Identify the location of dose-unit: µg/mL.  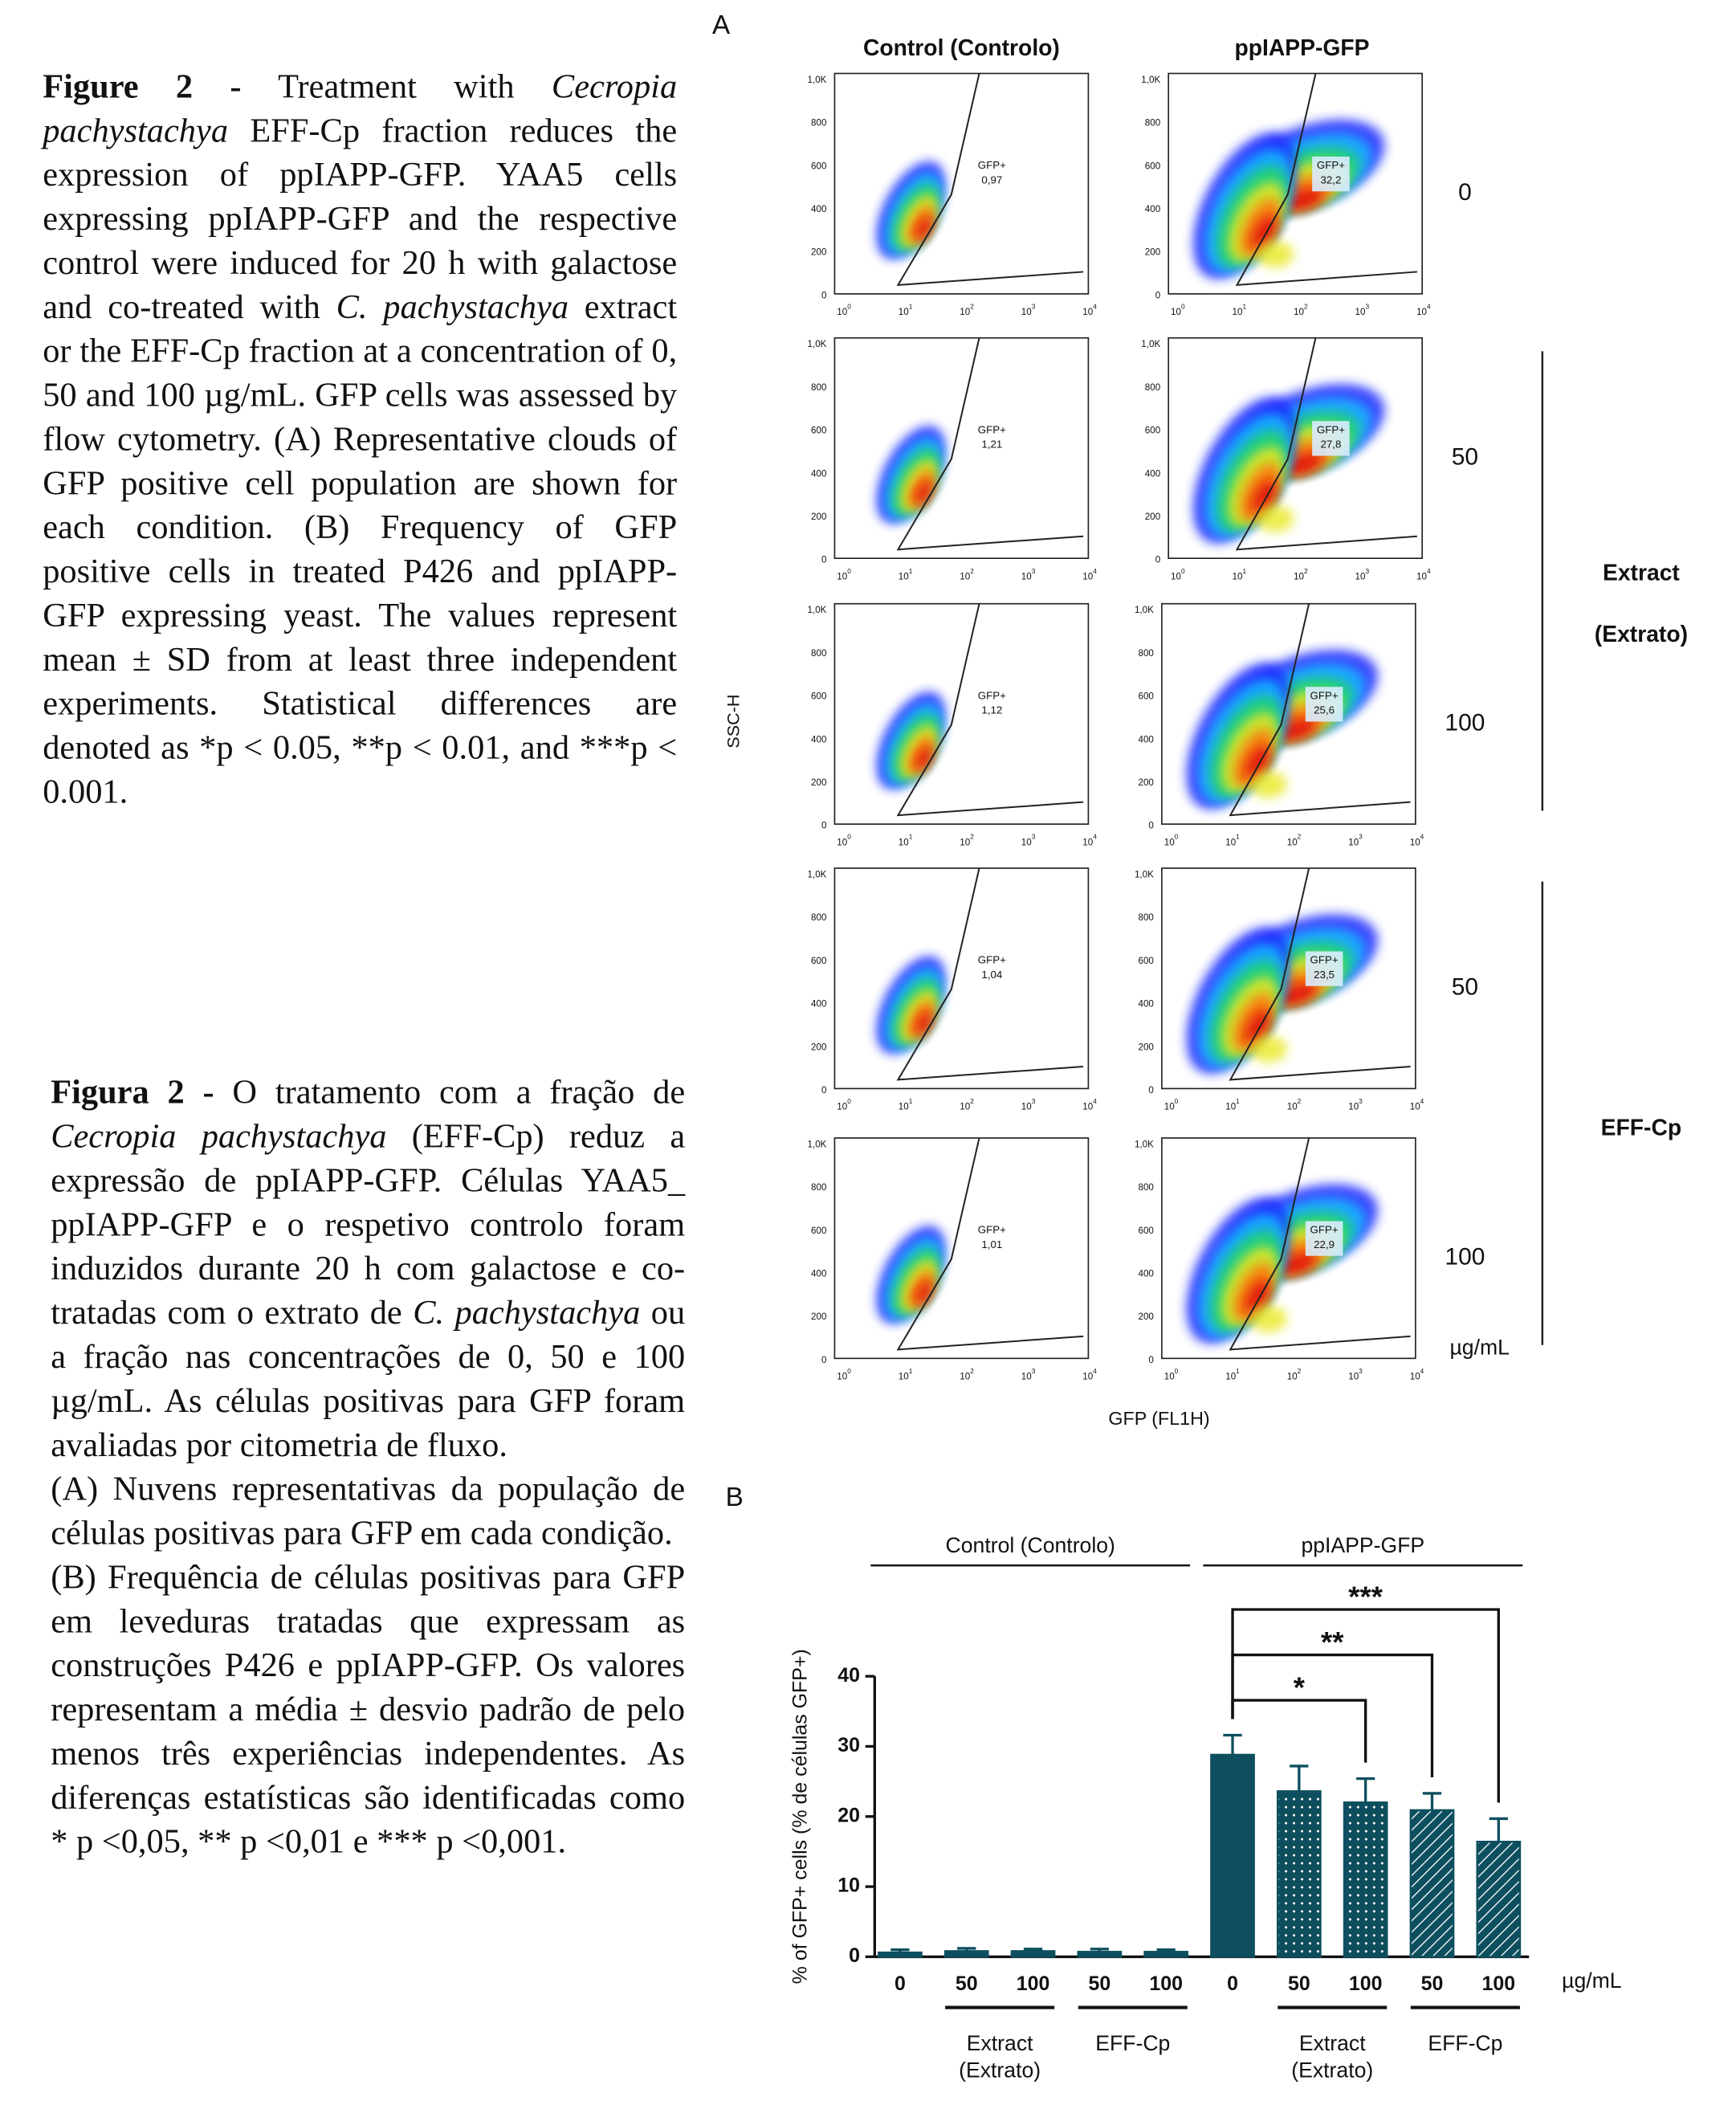
(1479, 1348).